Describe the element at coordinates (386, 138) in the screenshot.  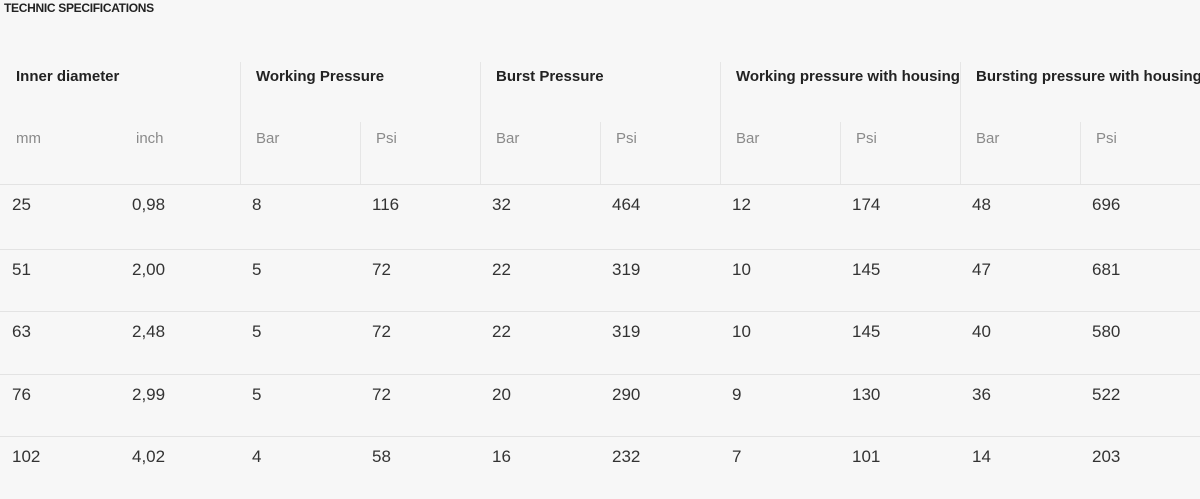
I see `unit-header-working-psi: Psi` at that location.